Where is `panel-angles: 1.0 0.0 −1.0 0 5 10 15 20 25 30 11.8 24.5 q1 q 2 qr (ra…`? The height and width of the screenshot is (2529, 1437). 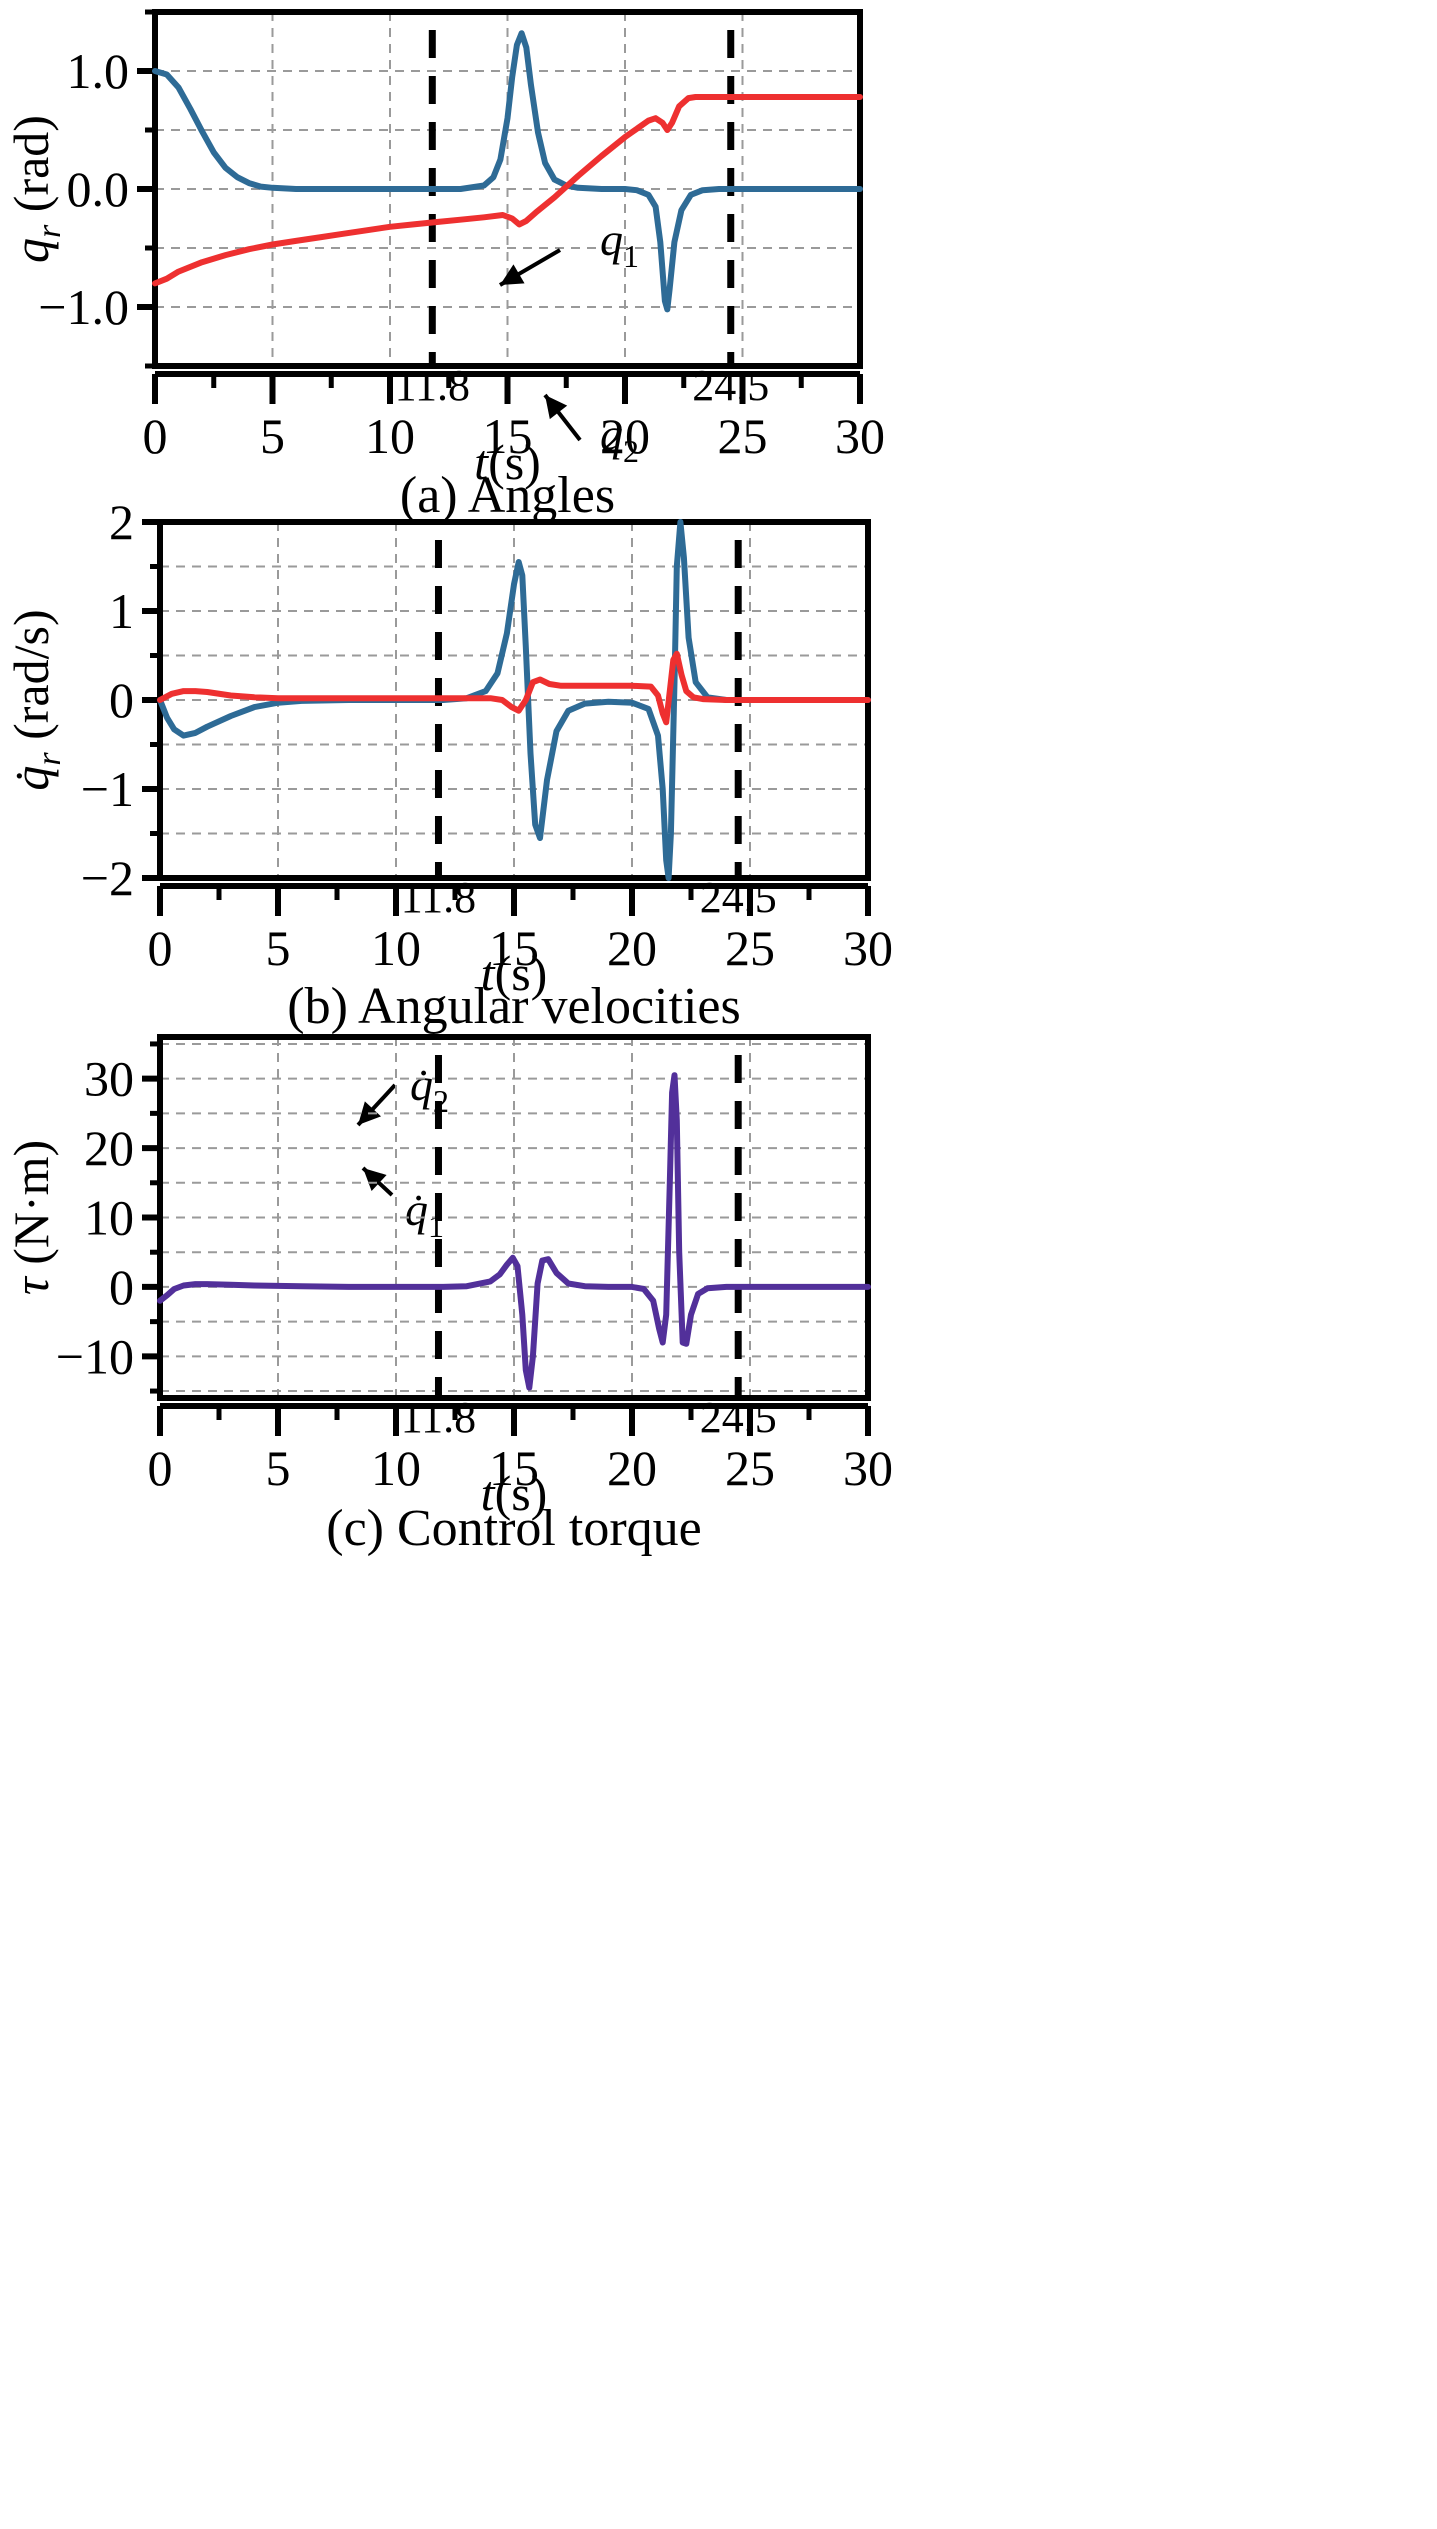
panel-angles: 1.0 0.0 −1.0 0 5 10 15 20 25 30 11.8 24.5 q1 q 2 qr (ra… is located at coordinates (444, 266).